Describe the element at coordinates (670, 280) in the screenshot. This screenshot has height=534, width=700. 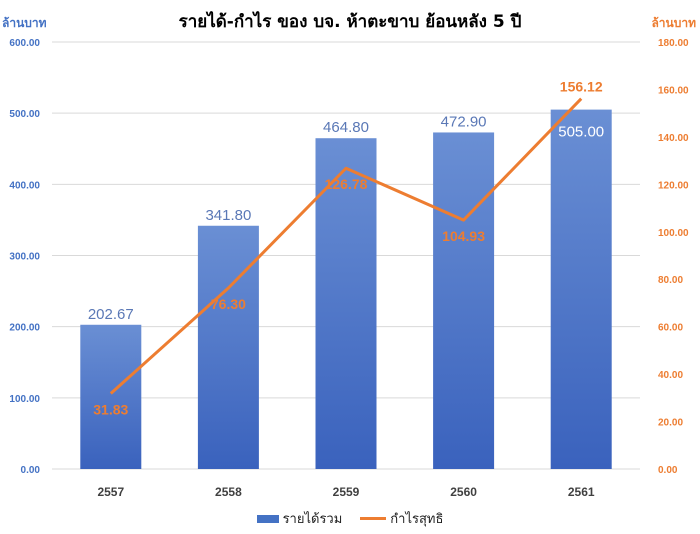
I see `right-axis-tick-label: 80.00` at that location.